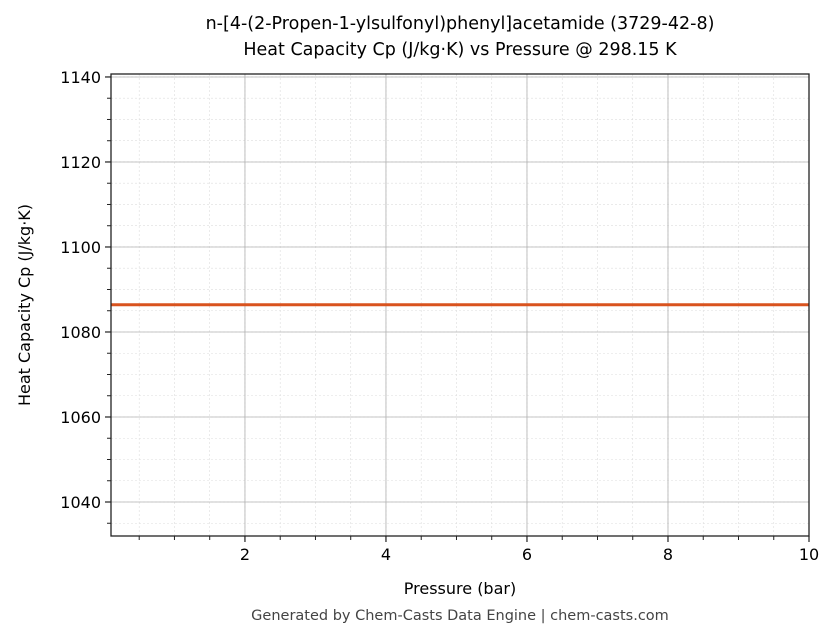 This screenshot has height=644, width=838. Describe the element at coordinates (80, 502) in the screenshot. I see `y-tick-label: 1040` at that location.